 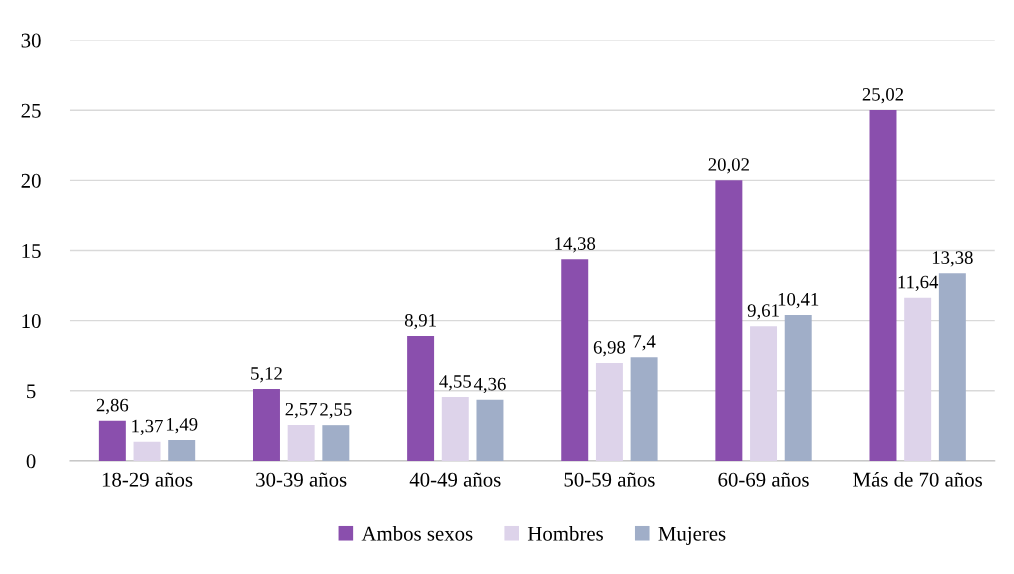 I want to click on data-label: 25,02, so click(x=883, y=96).